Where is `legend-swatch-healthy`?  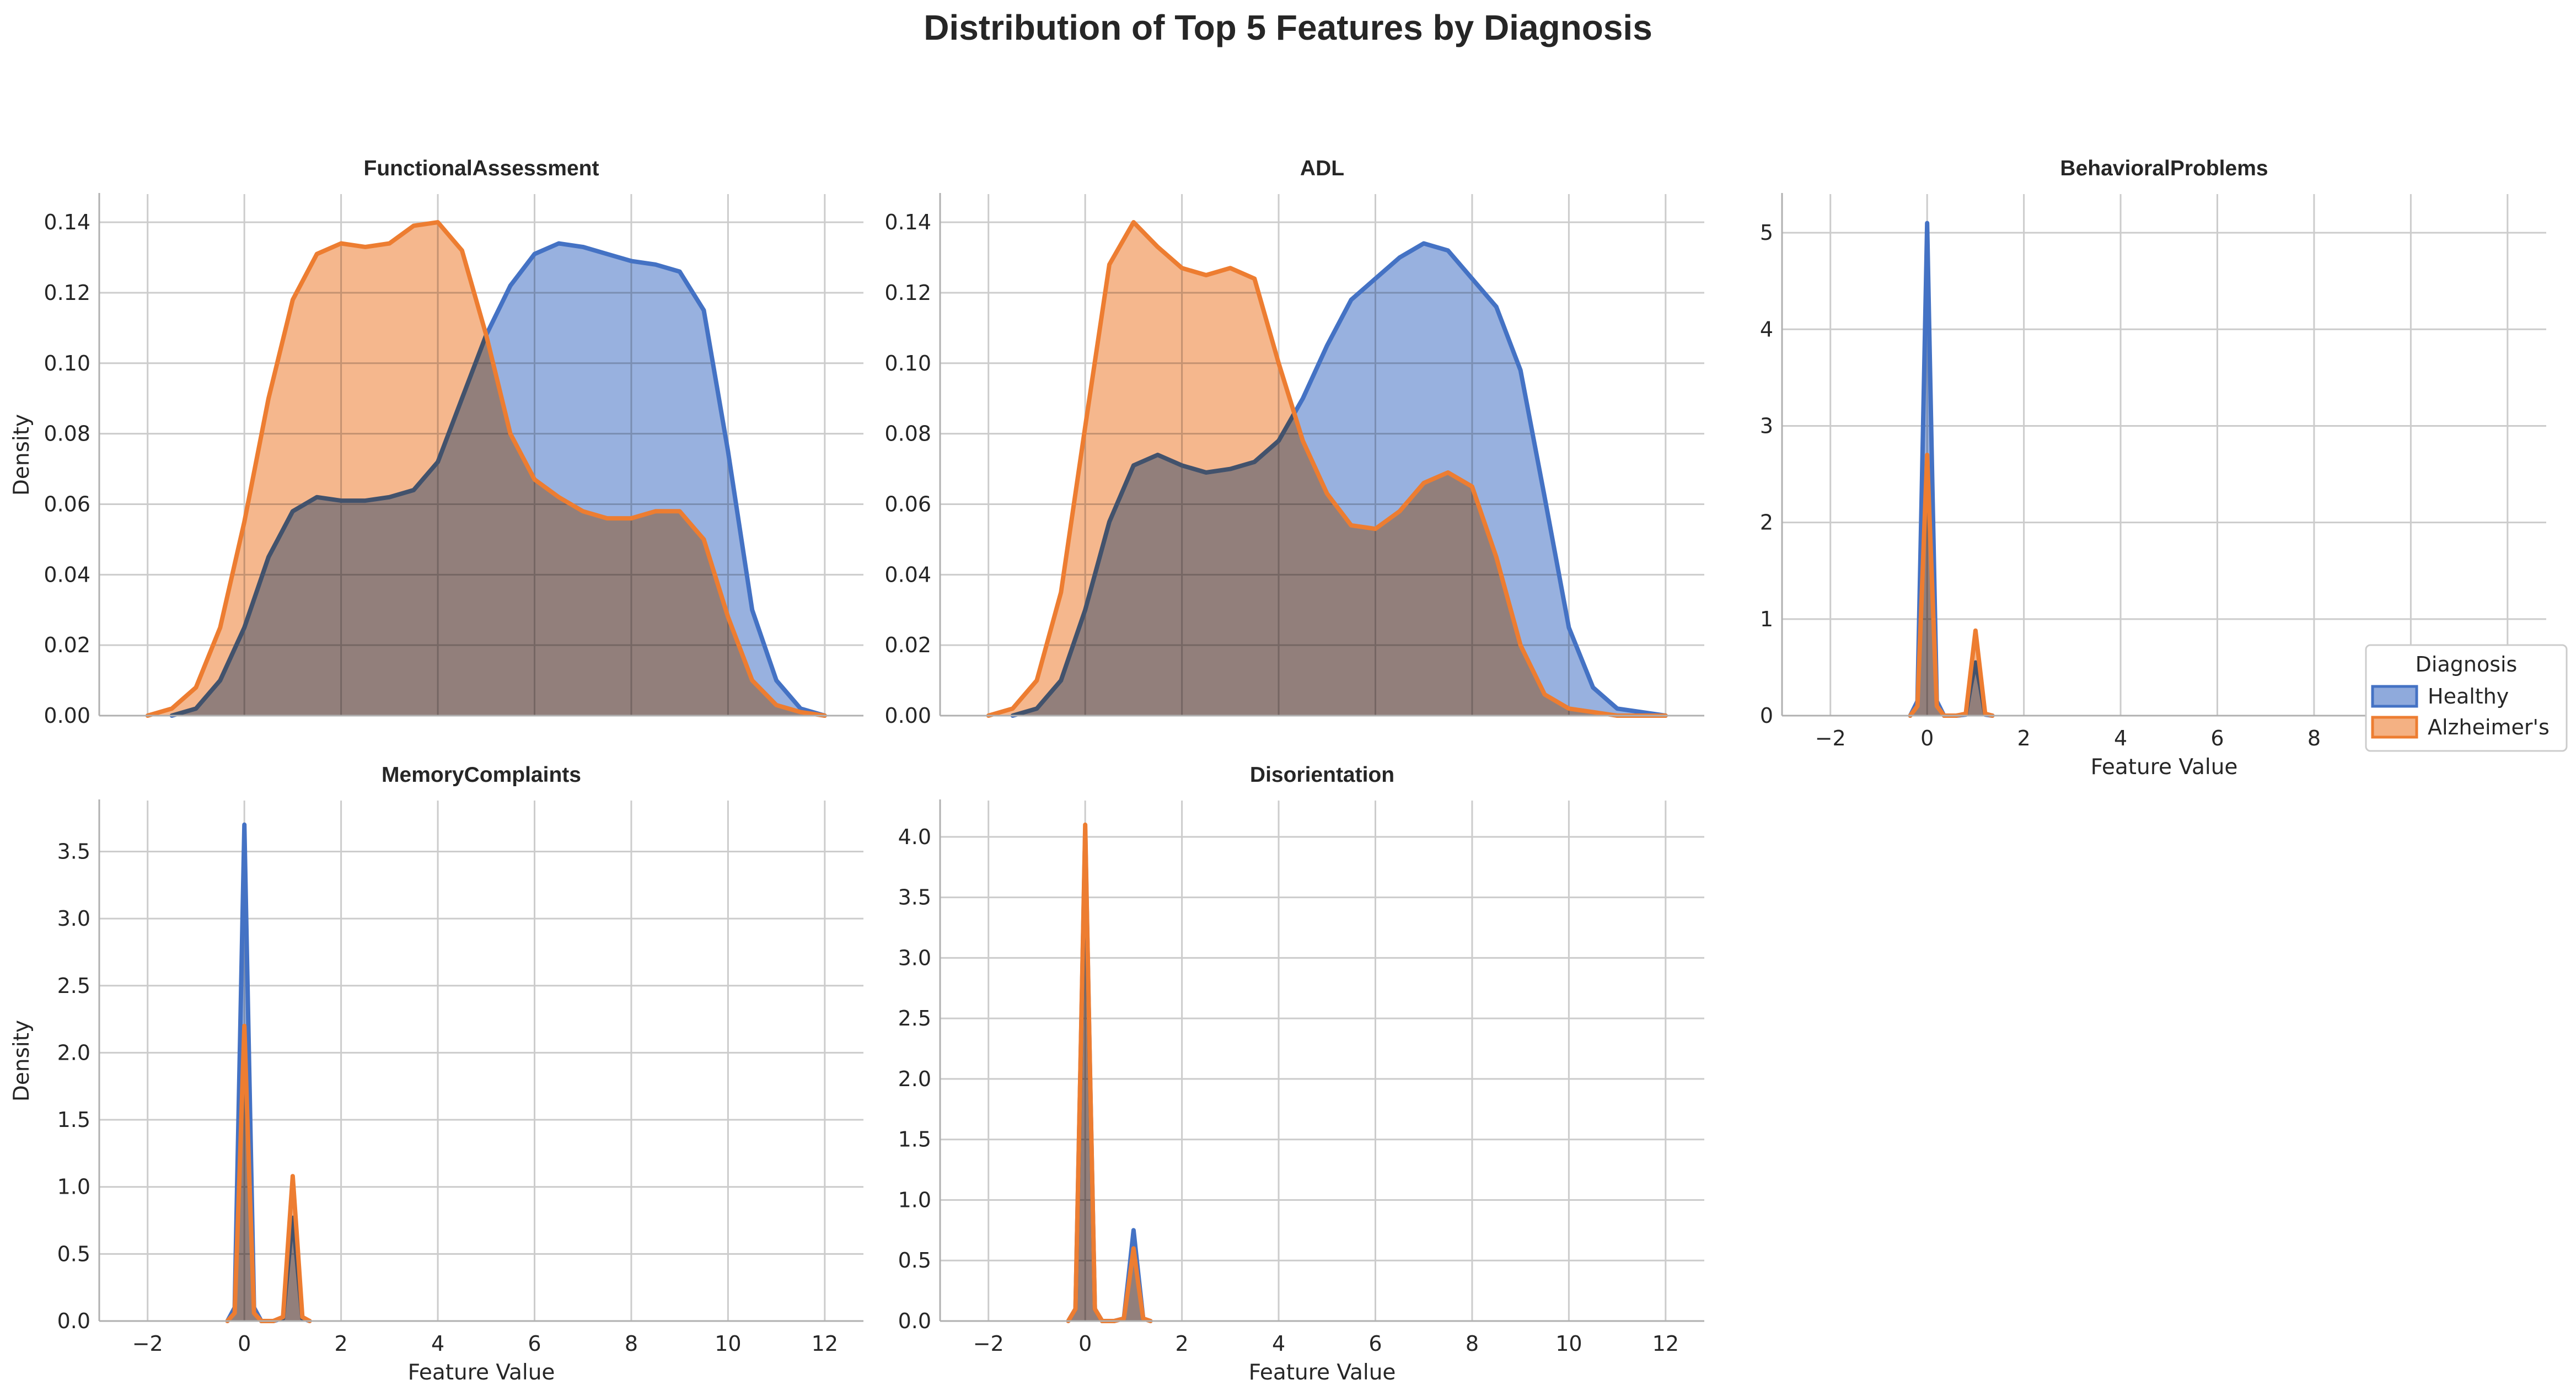 legend-swatch-healthy is located at coordinates (2394, 696).